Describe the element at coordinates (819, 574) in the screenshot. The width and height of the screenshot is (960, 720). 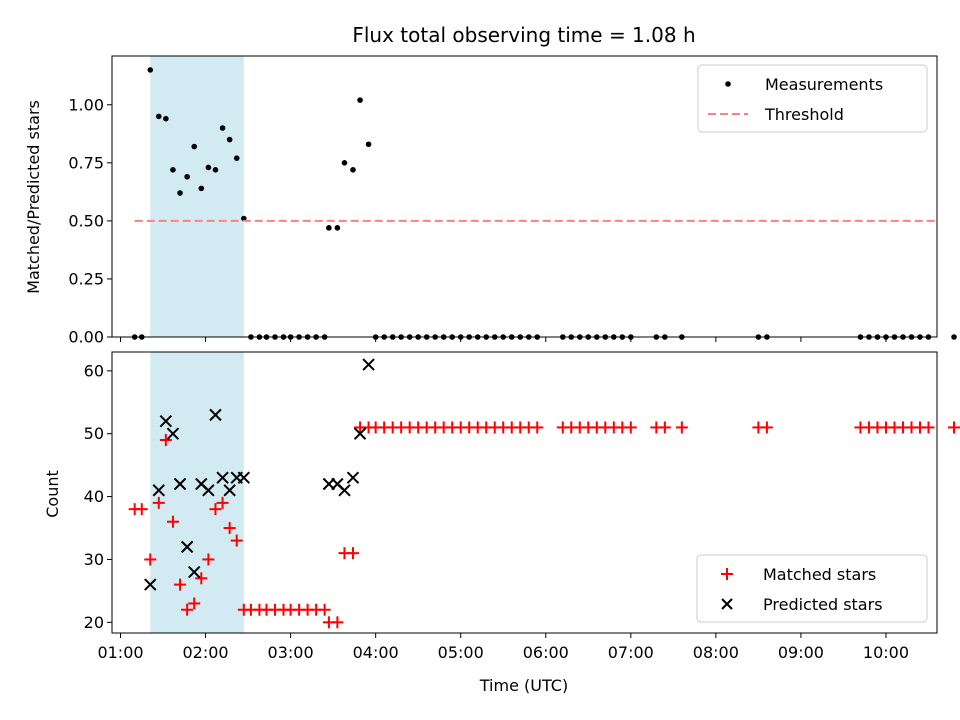
I see `legend-matched-label: Matched stars` at that location.